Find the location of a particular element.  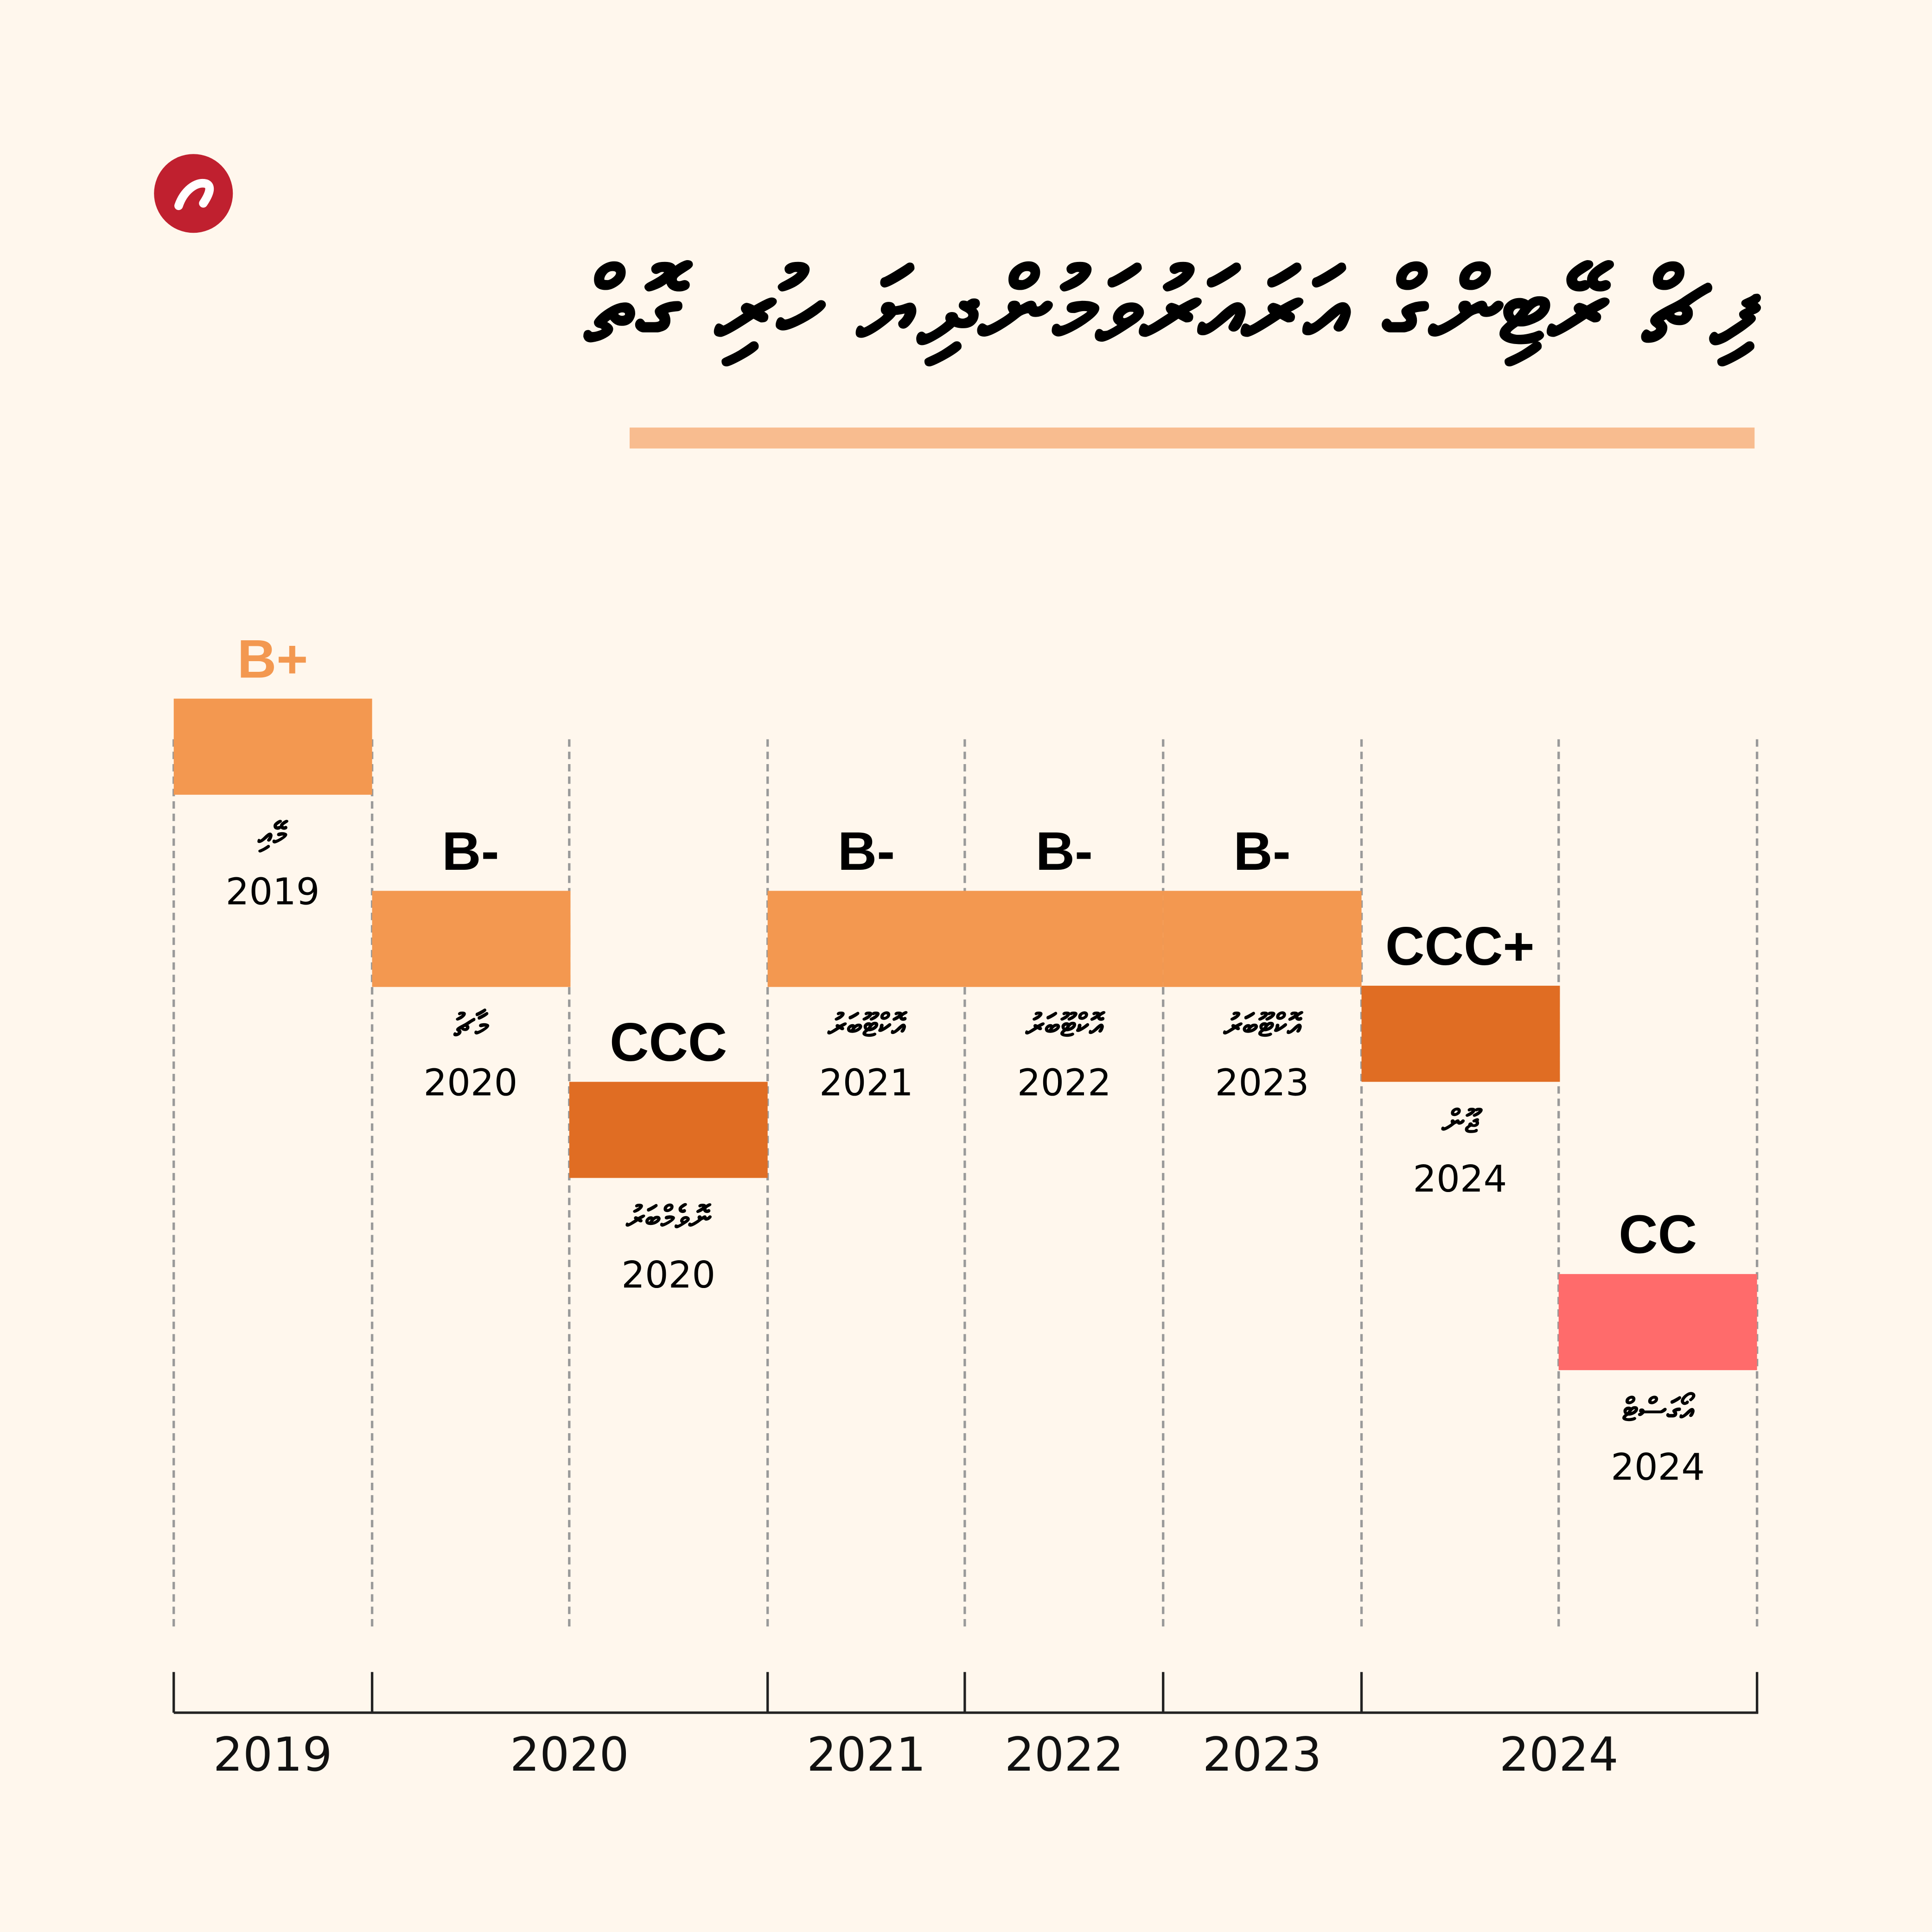

rating-label: B+ is located at coordinates (272, 659).